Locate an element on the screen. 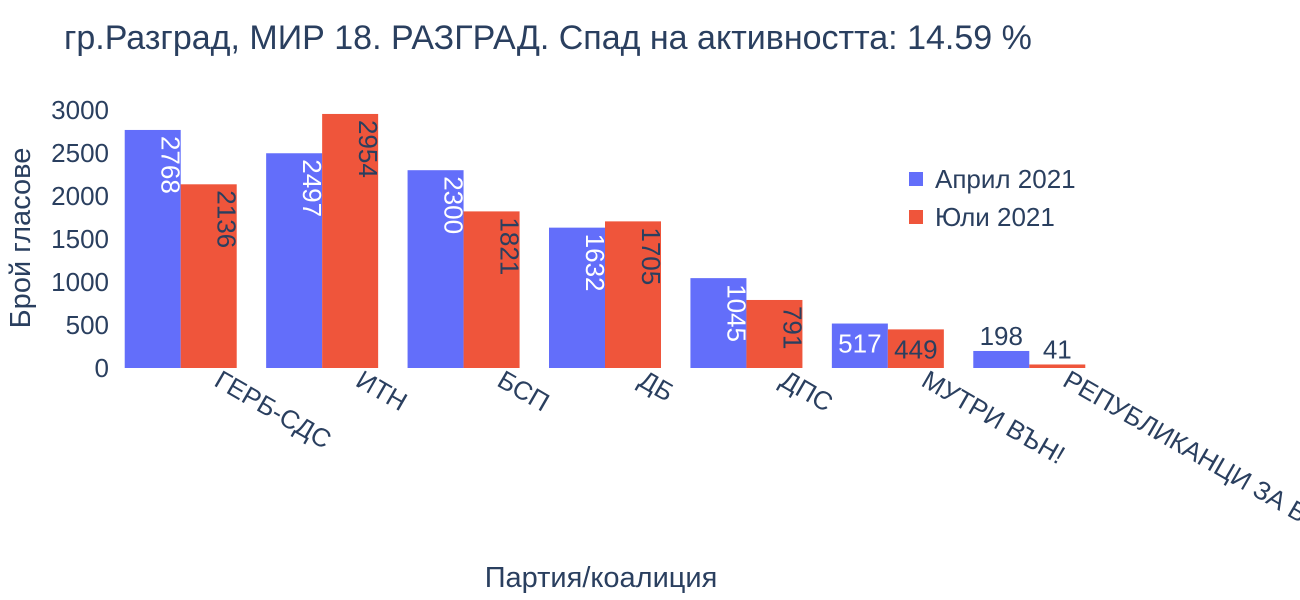 Image resolution: width=1300 pixels, height=600 pixels. legend: Април 2021 Юли 2021 is located at coordinates (992, 198).